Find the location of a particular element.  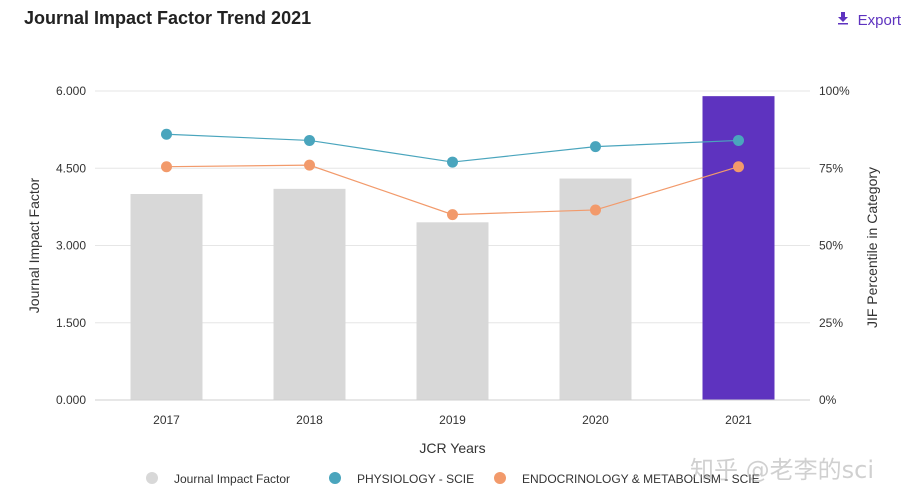

y-tick-label: 1.500 is located at coordinates (71, 323).